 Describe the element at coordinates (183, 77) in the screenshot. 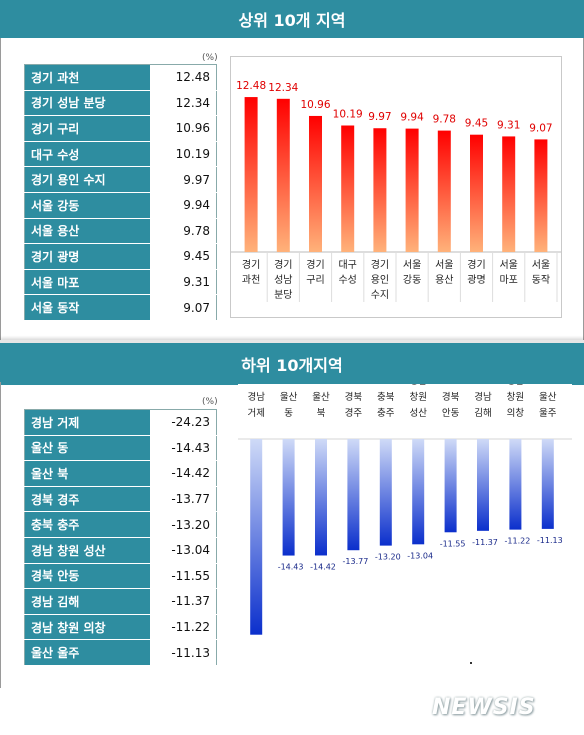

I see `change-value: 12.48` at that location.